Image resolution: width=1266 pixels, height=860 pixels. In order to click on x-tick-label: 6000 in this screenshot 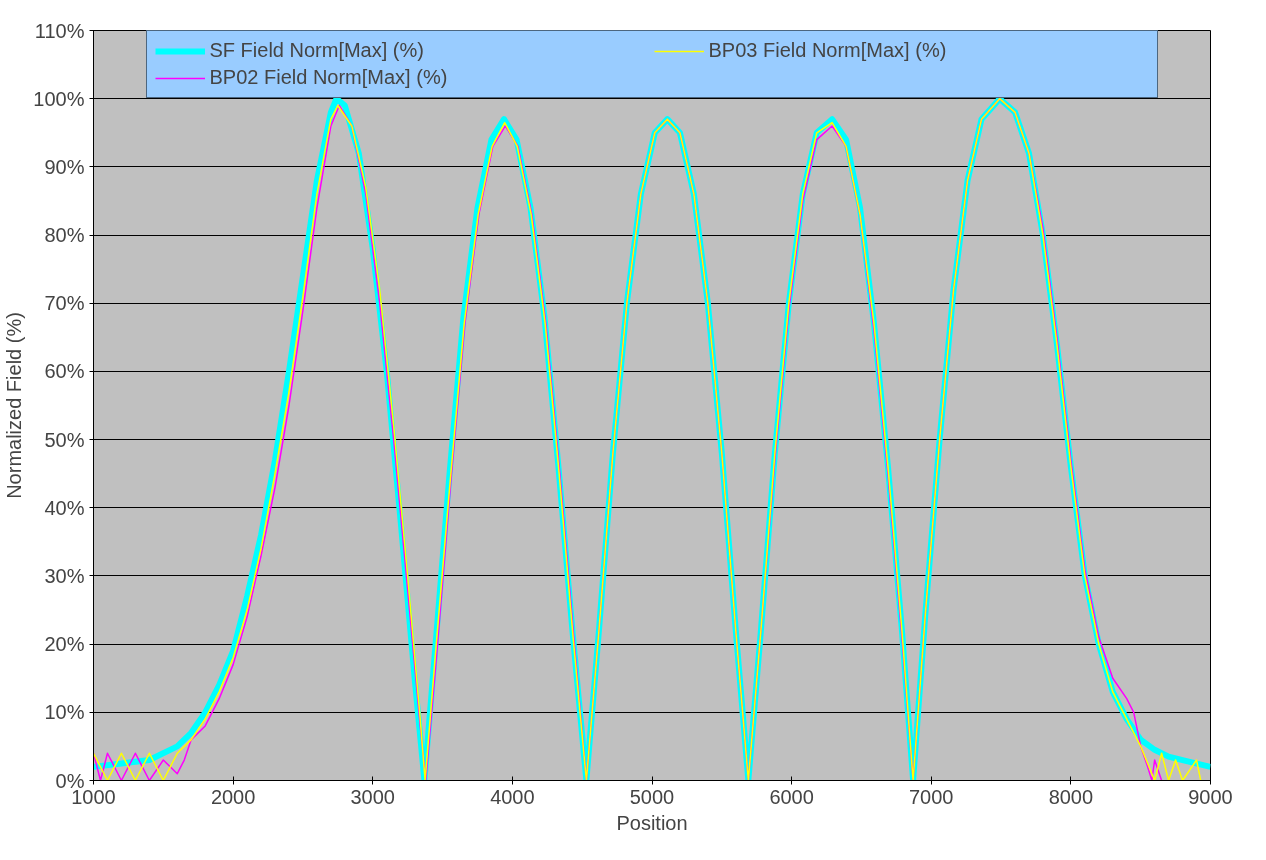, I will do `click(791, 796)`.